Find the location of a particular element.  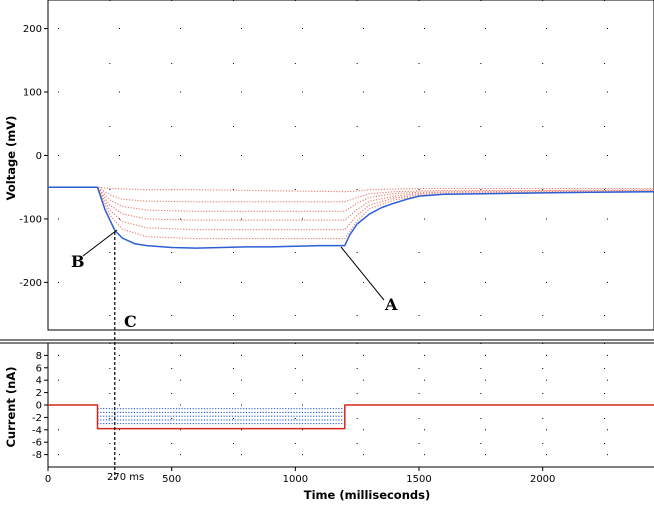

current-ytick-label: 4 is located at coordinates (39, 381).